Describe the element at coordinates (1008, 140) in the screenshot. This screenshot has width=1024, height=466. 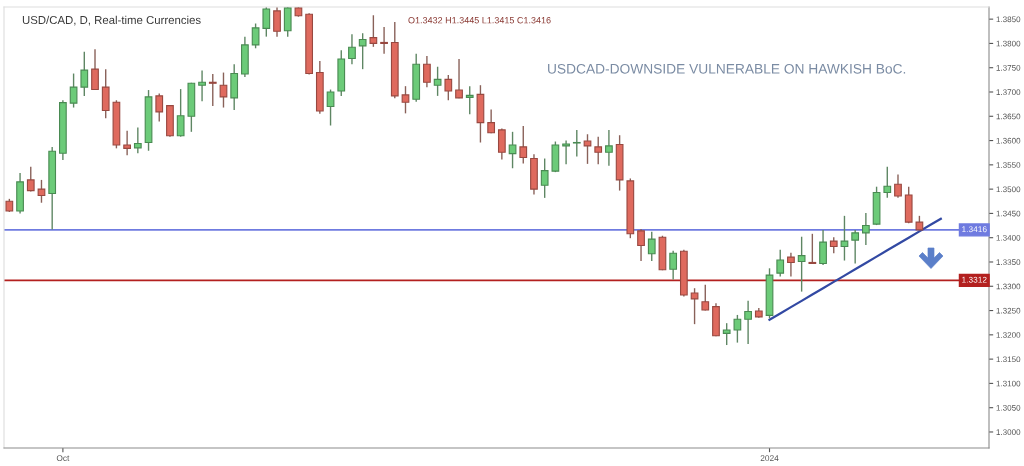
I see `y-tick-label: 1.3600` at that location.